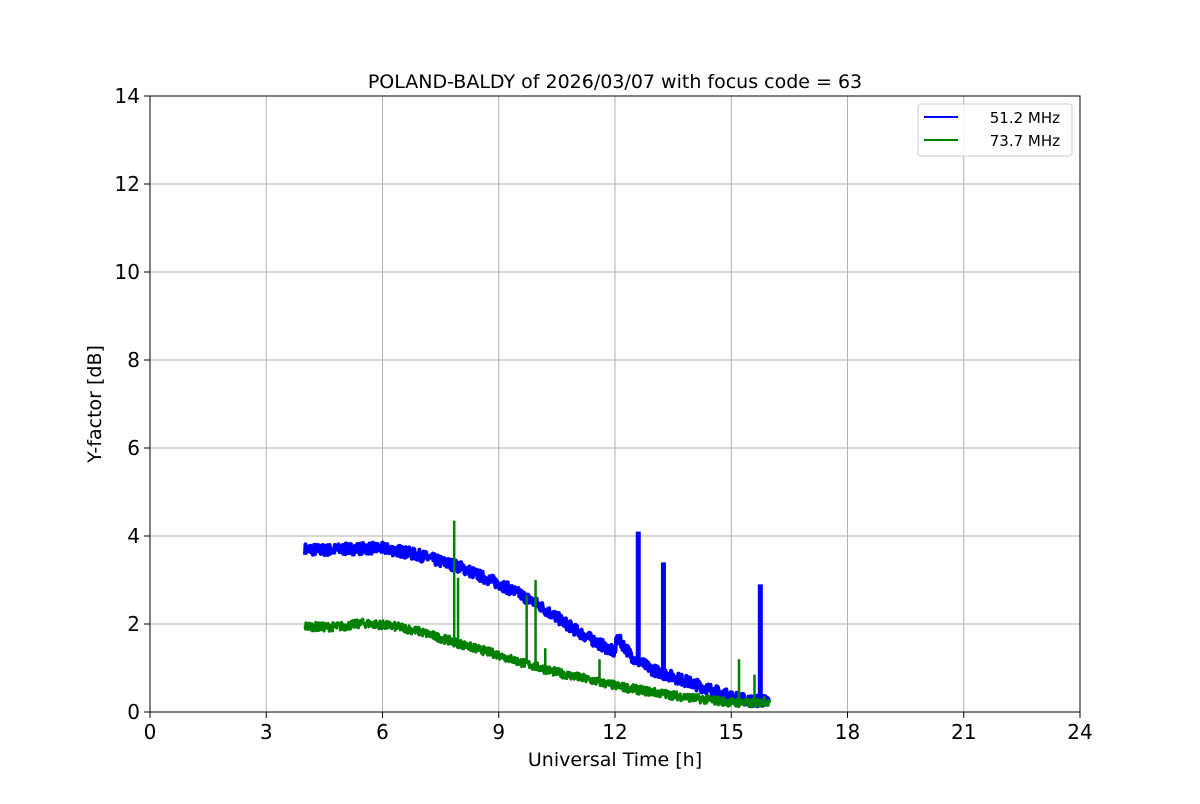  I want to click on series-51-2-mhz, so click(537, 620).